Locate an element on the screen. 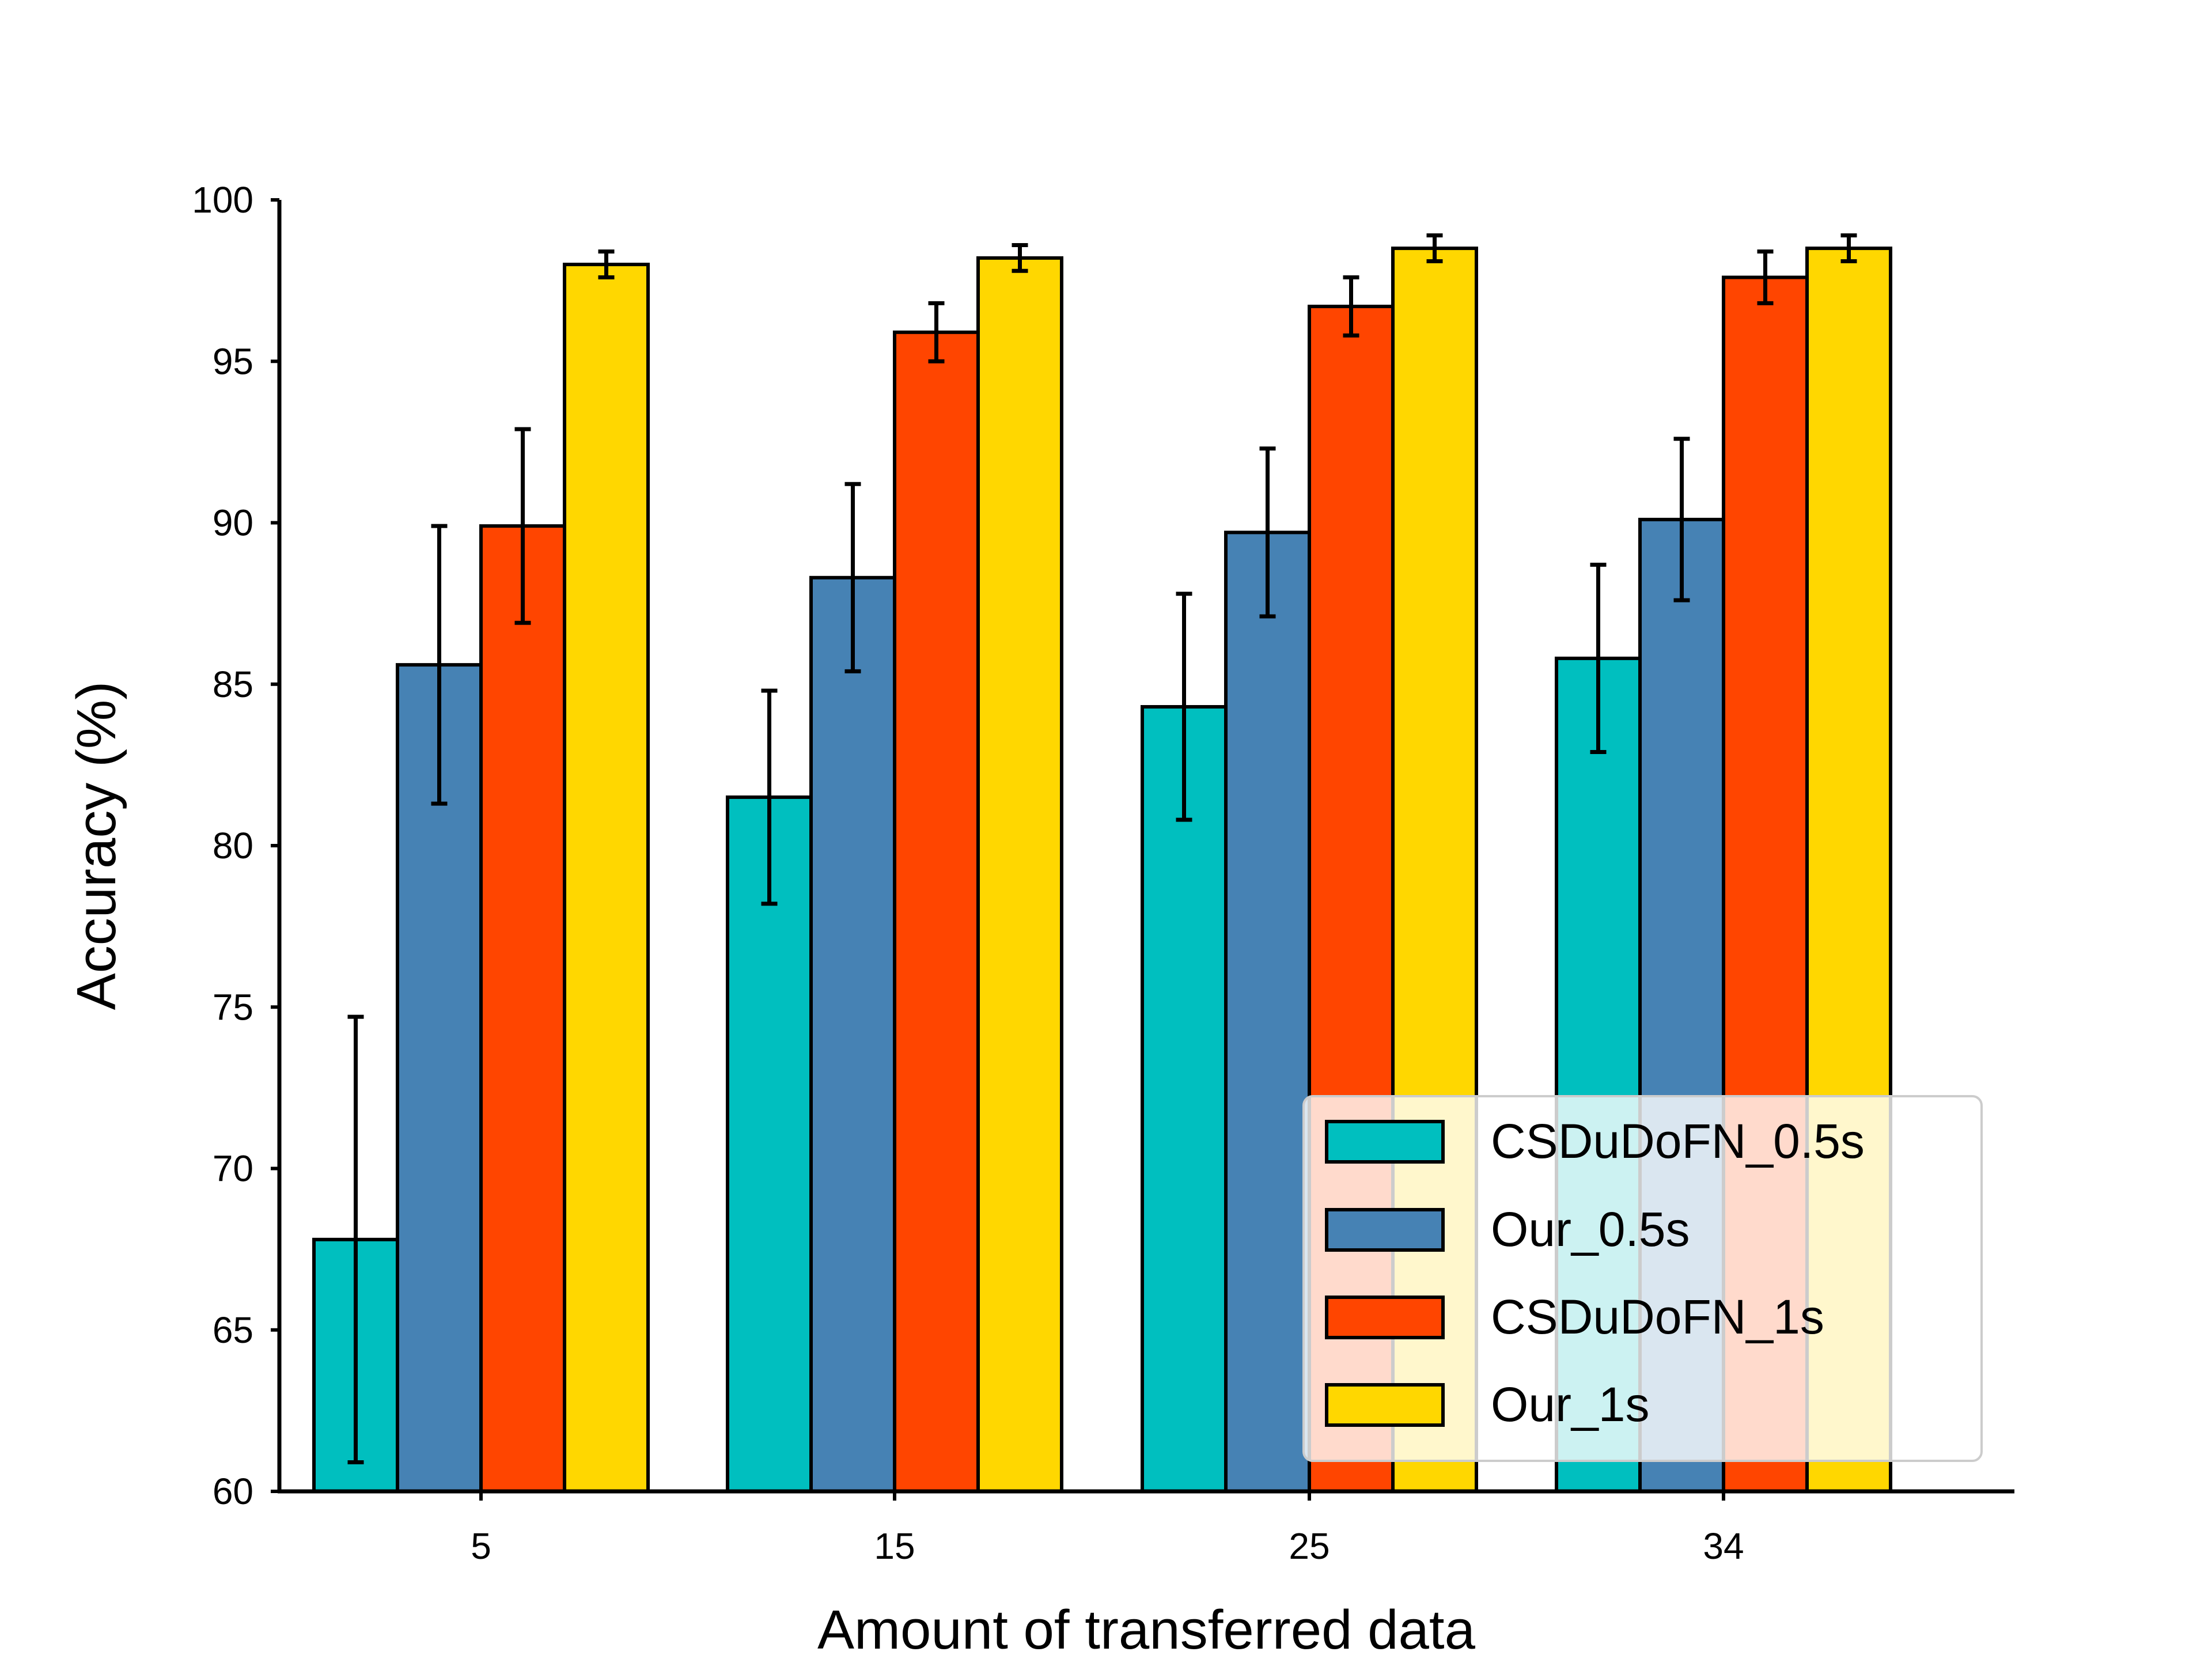 This screenshot has height=1659, width=2212. y-ticks-group: 60 65 70 75 80 85 90 95 100 is located at coordinates (235, 845).